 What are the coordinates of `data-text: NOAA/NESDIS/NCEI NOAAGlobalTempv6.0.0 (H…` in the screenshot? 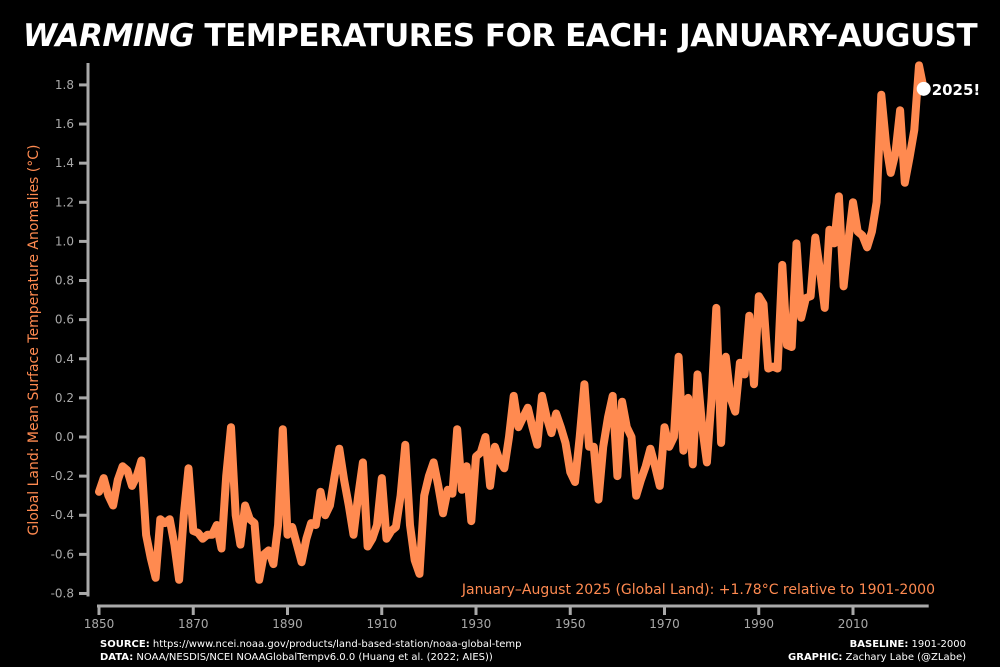 It's located at (313, 657).